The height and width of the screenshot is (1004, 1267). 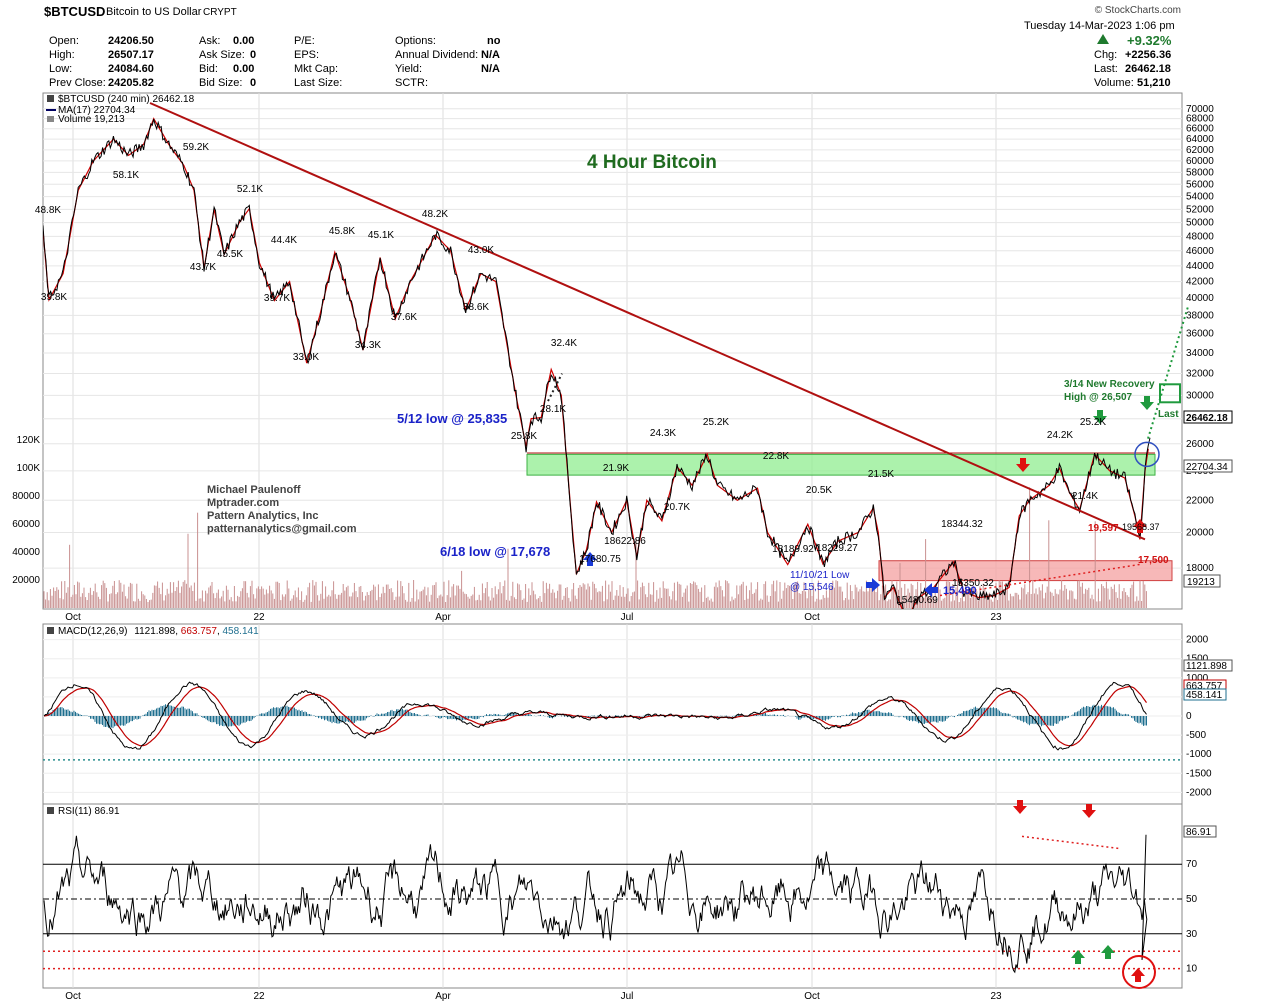 What do you see at coordinates (1200, 197) in the screenshot?
I see `y-tick-label: 54000` at bounding box center [1200, 197].